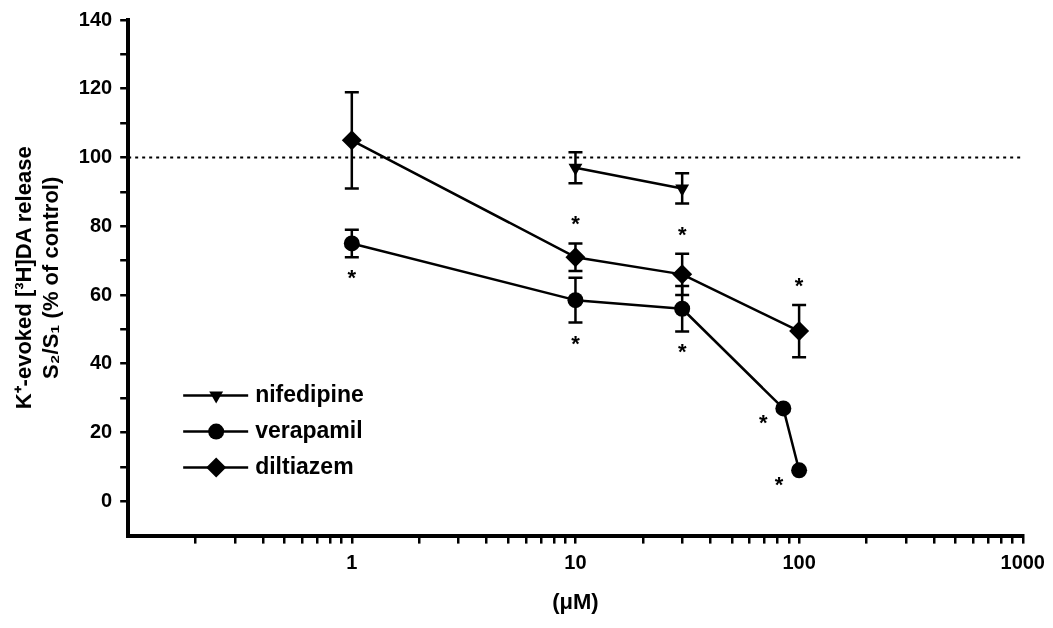 The height and width of the screenshot is (628, 1053). I want to click on y-tick-label: 80, so click(101, 224).